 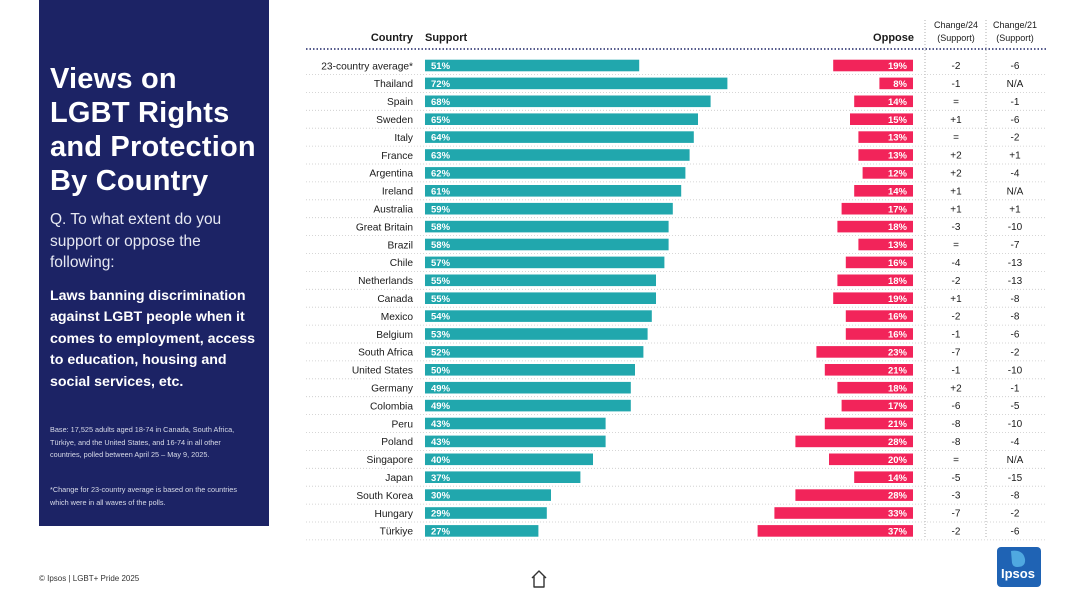 What do you see at coordinates (382, 371) in the screenshot?
I see `country-label: United States` at bounding box center [382, 371].